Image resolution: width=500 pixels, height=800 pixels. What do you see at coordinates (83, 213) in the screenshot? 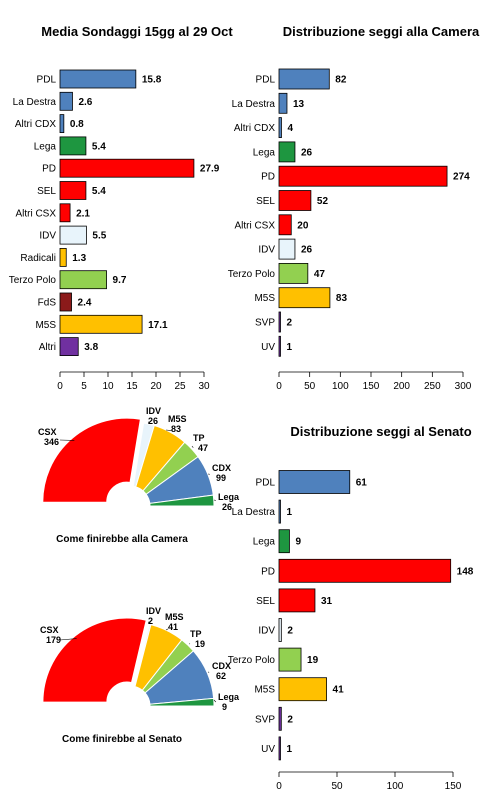
I see `polls-value-label: 2.1` at bounding box center [83, 213].